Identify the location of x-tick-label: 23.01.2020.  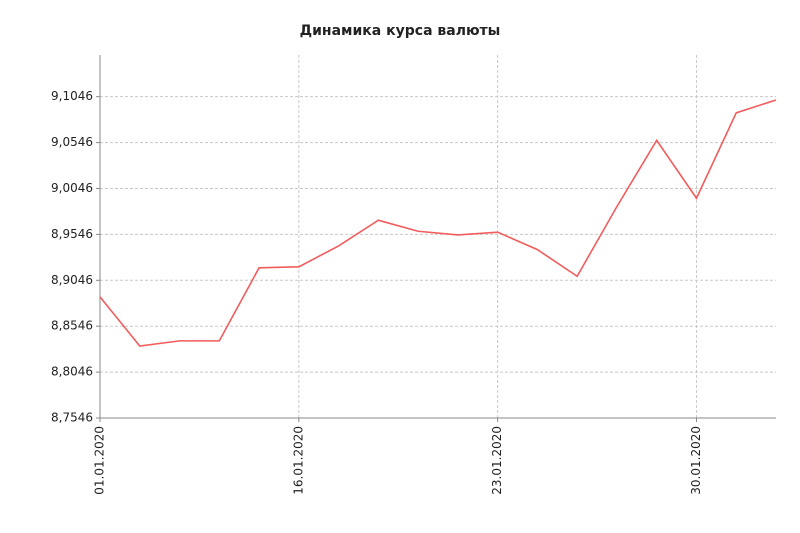
(497, 460).